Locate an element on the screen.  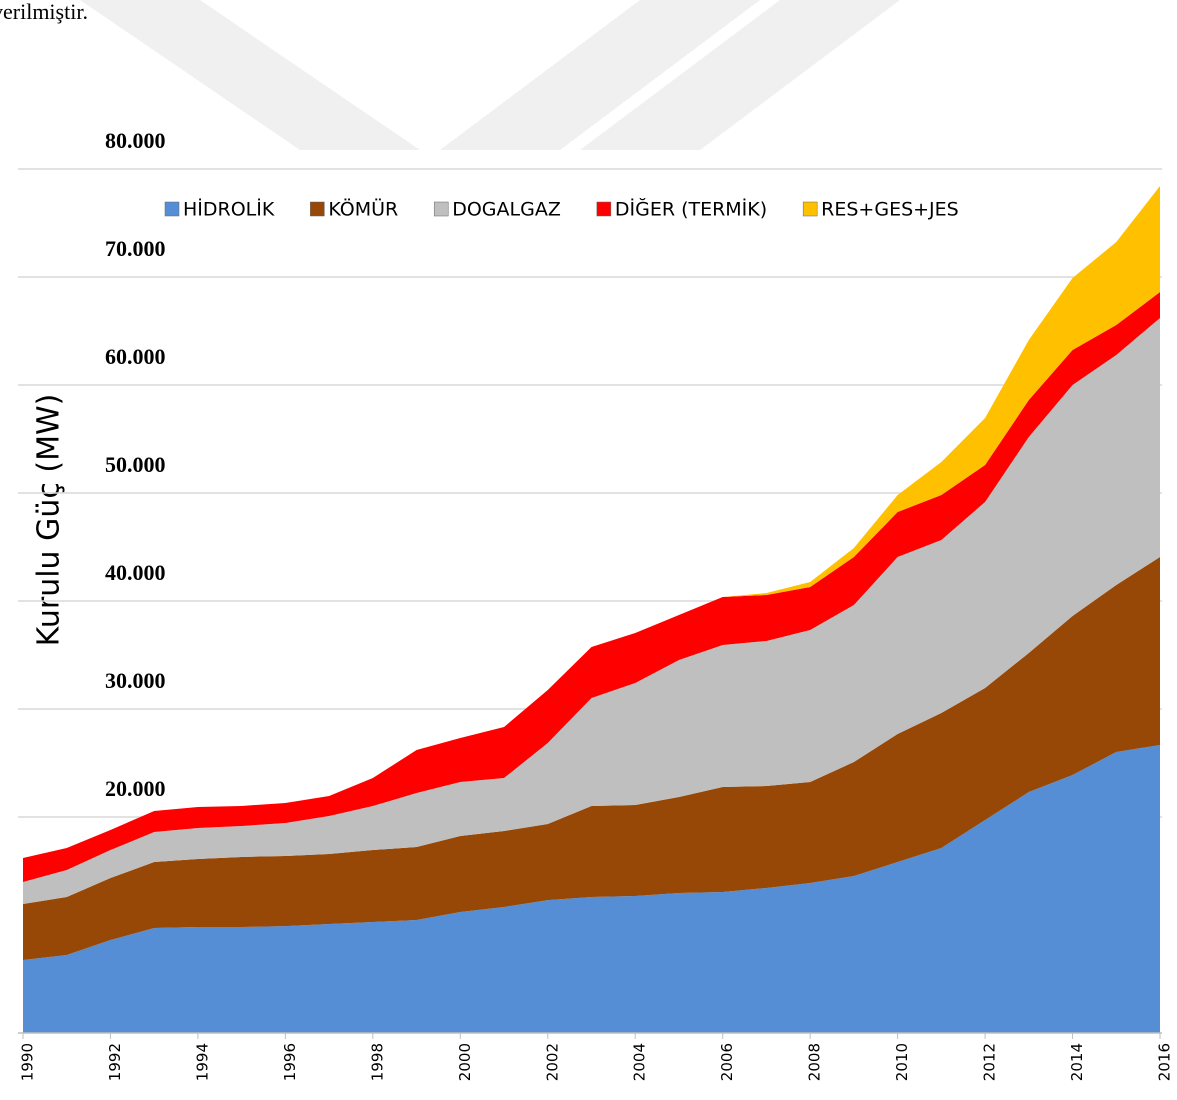
x-tick-label: 2008 is located at coordinates (815, 1062).